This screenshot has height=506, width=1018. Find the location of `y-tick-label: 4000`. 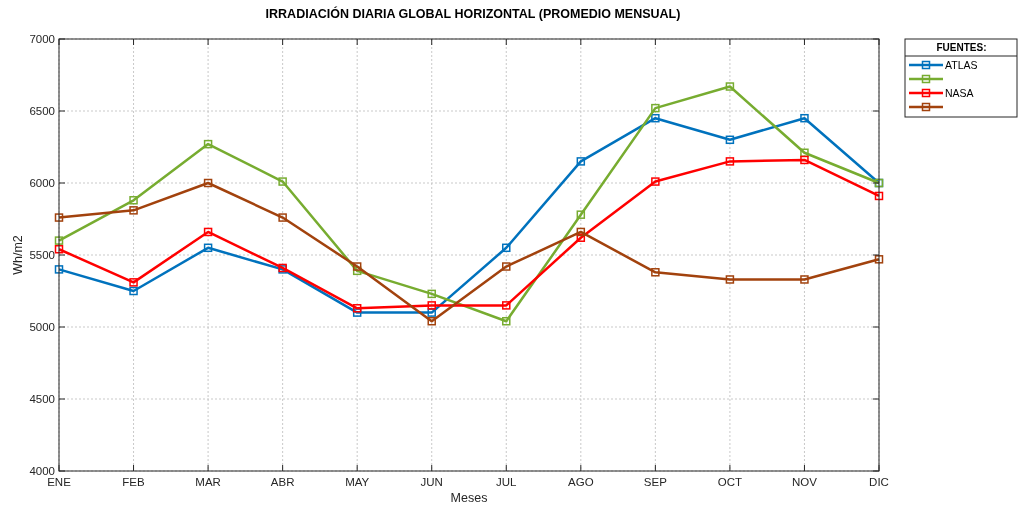

y-tick-label: 4000 is located at coordinates (42, 471).